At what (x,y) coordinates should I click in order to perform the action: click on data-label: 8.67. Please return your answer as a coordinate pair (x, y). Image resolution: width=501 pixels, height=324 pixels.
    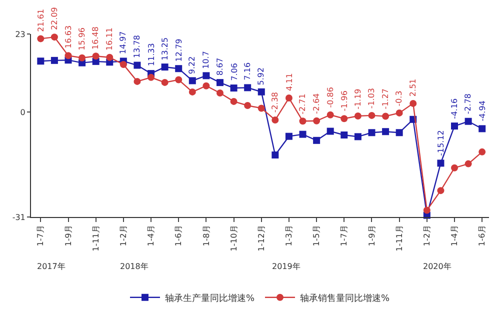
    Looking at the image, I should click on (219, 67).